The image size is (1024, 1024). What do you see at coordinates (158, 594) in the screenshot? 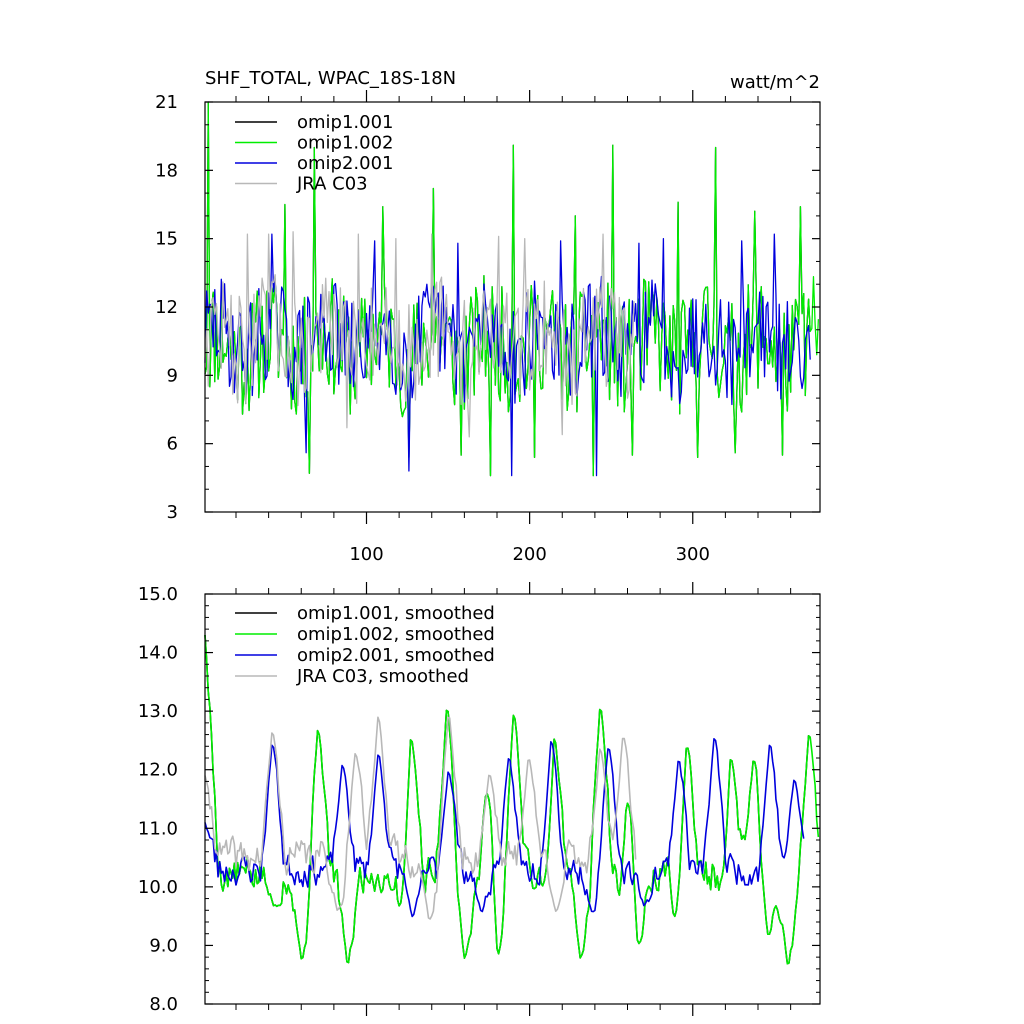
I see `y-tick-label: 15.0` at bounding box center [158, 594].